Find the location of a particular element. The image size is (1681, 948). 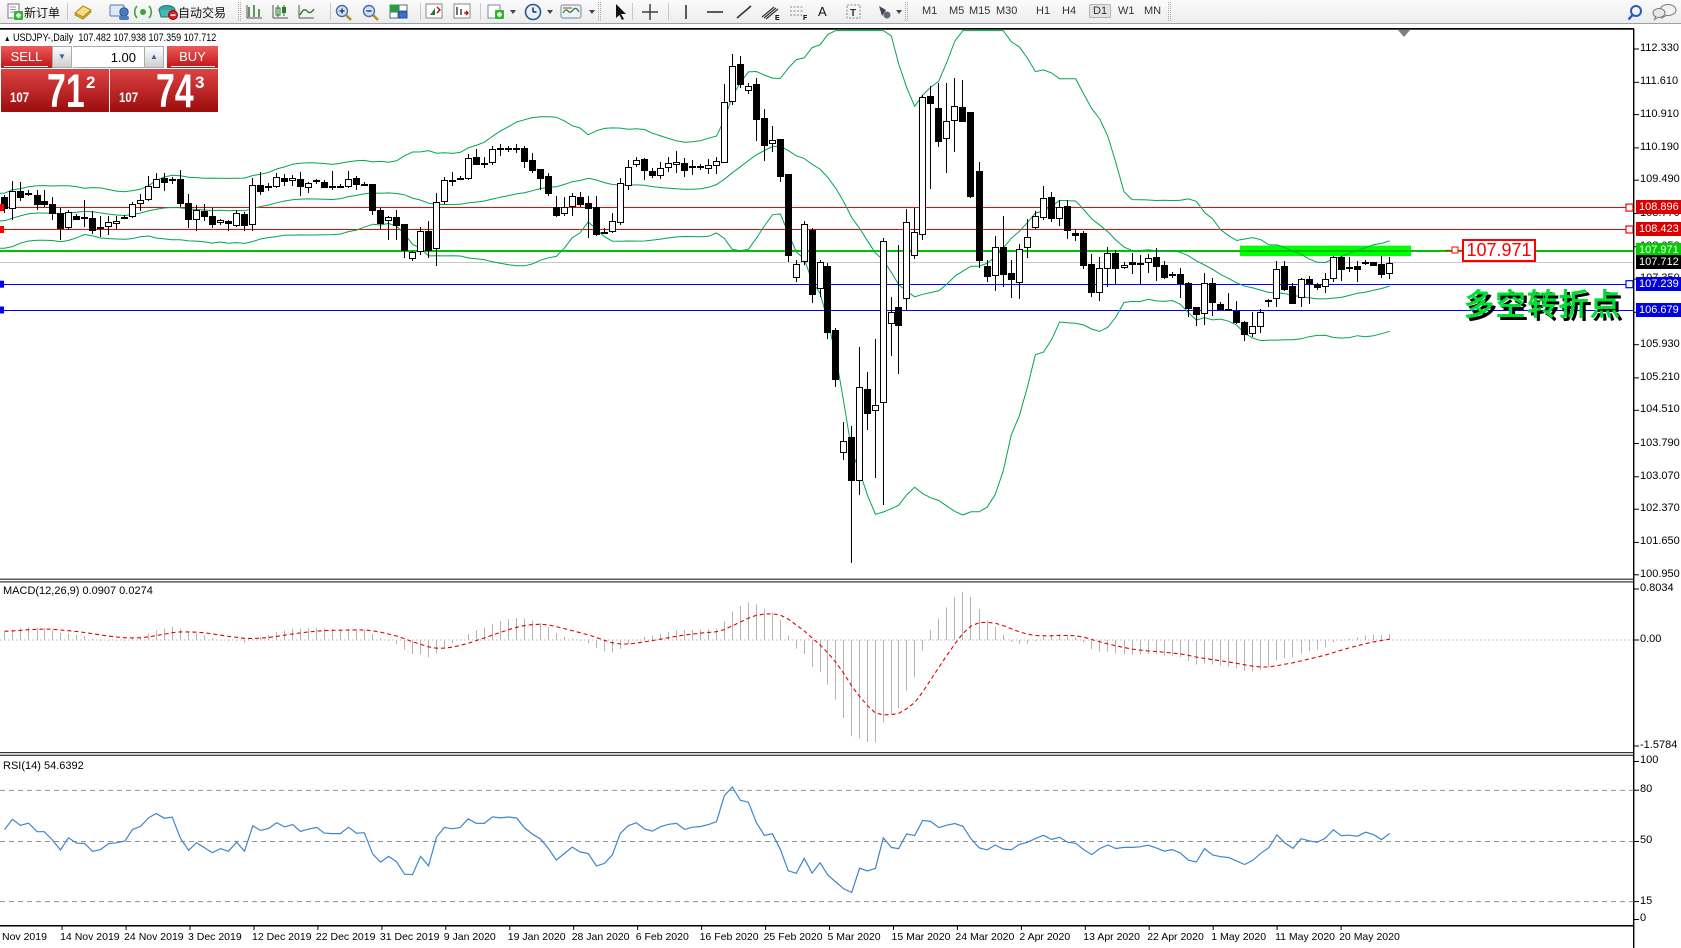

svg-text: F is located at coordinates (805, 18).